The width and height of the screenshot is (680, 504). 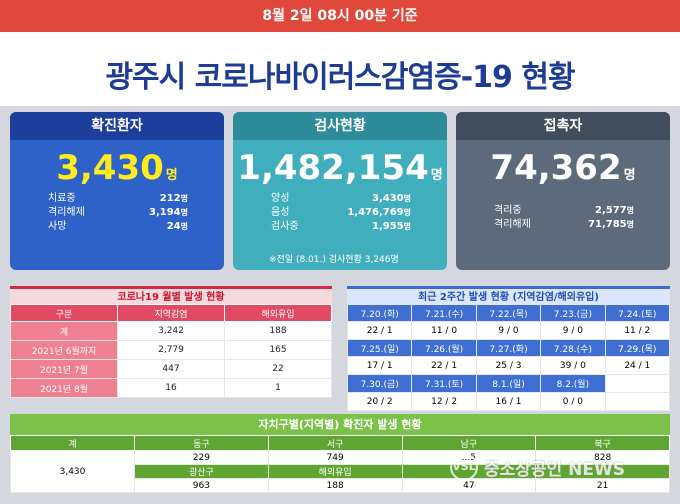 What do you see at coordinates (637, 348) in the screenshot?
I see `date-cell: 7.29.(목)` at bounding box center [637, 348].